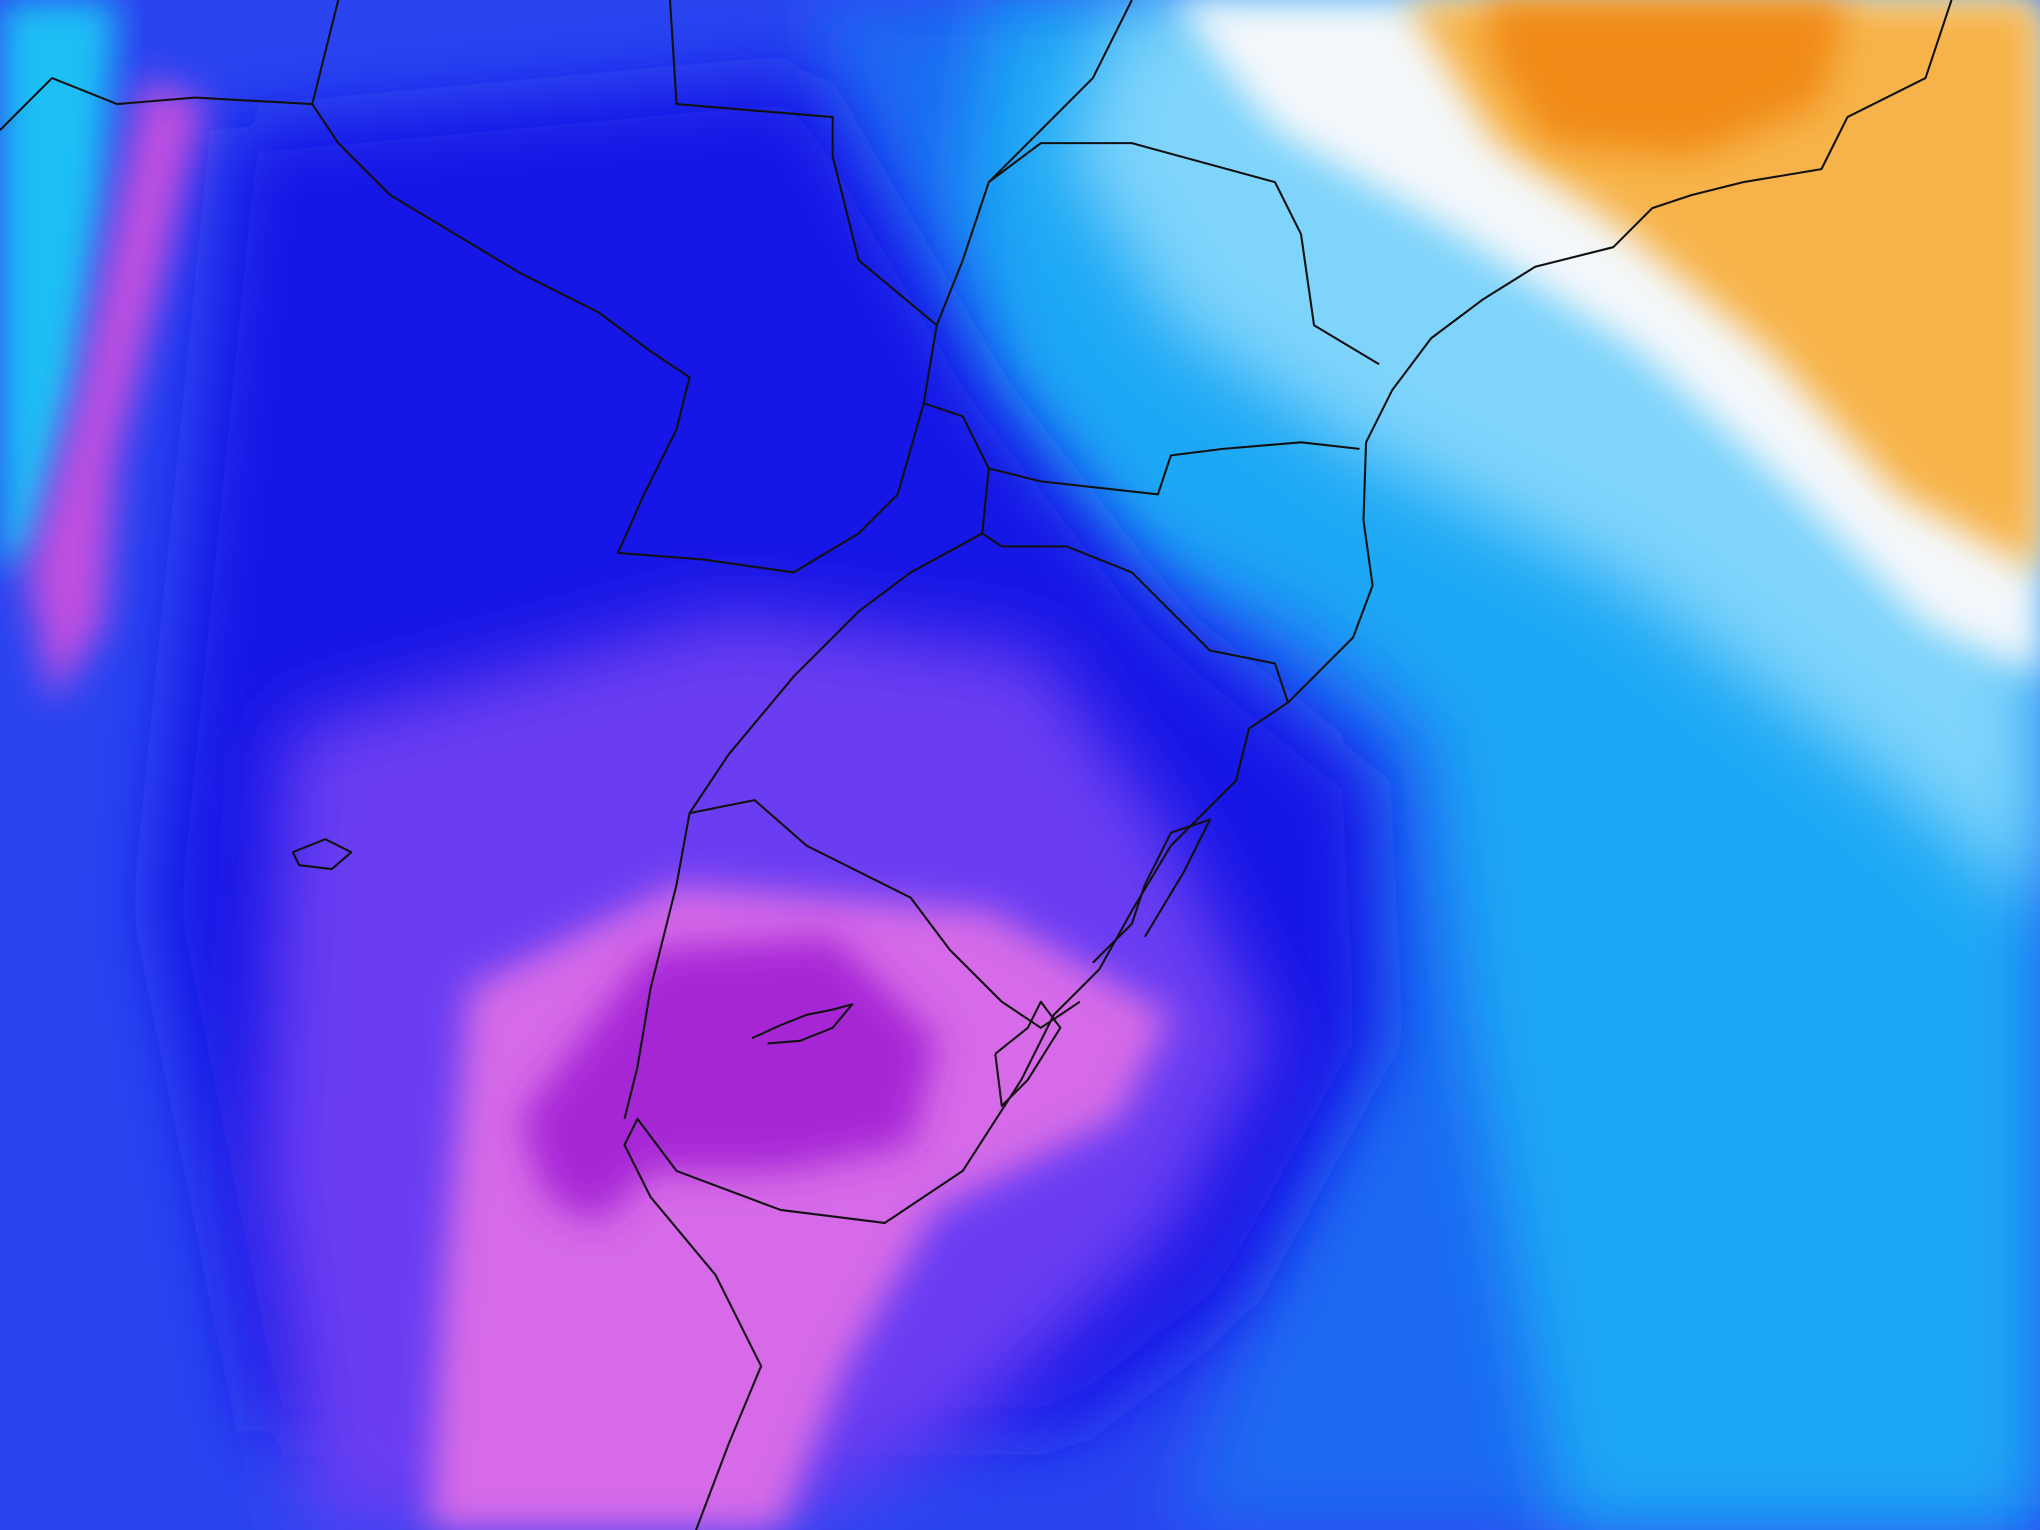 The width and height of the screenshot is (2040, 1530). I want to click on west-cyan-strip, so click(59, 286).